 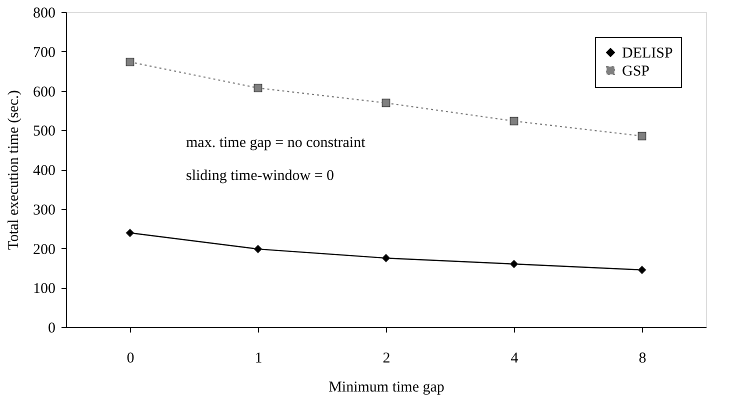 I want to click on x-tick-label: 4, so click(x=514, y=358).